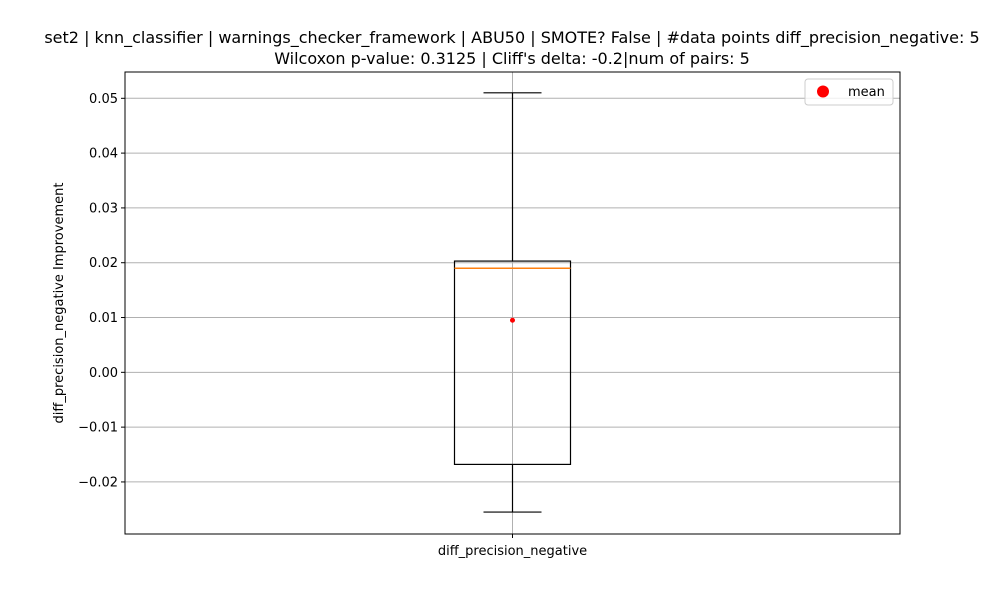  I want to click on y-axis-ticks: −0.02 −0.01 0.00 0.01 0.02 0.03 0.04 0.05, so click(101, 291).